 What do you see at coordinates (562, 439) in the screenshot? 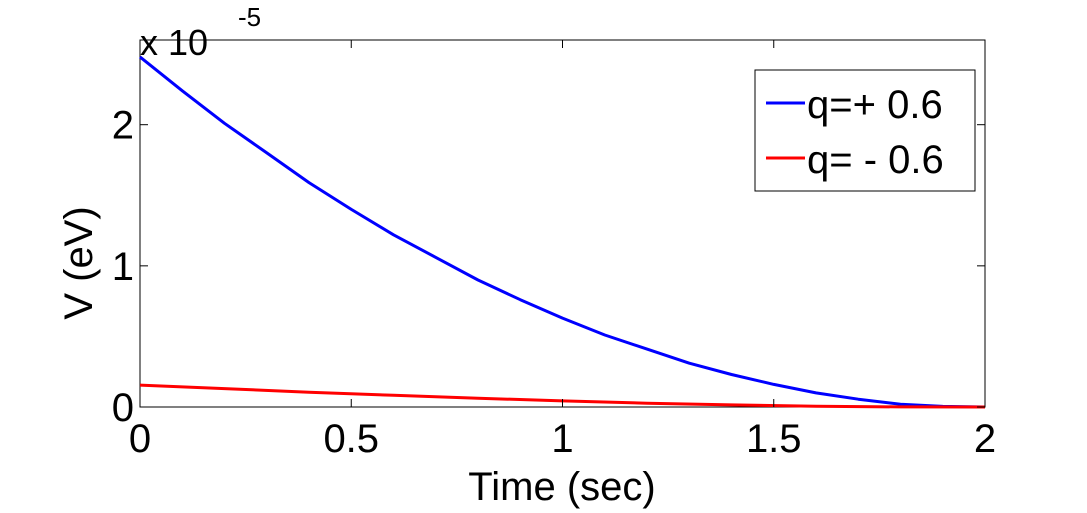
I see `x-tick-label: 1` at bounding box center [562, 439].